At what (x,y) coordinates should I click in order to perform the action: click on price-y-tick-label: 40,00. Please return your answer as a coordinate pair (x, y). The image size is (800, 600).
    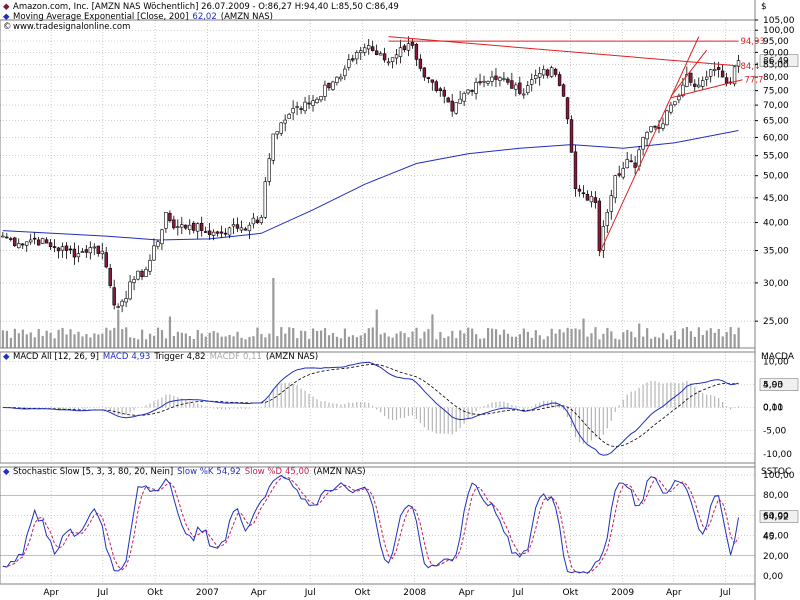
    Looking at the image, I should click on (776, 224).